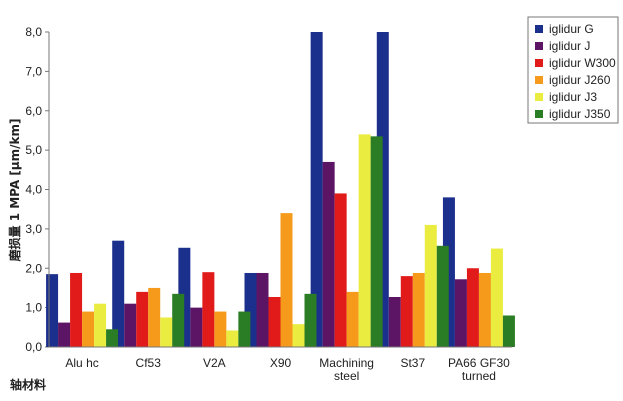 Image resolution: width=623 pixels, height=401 pixels. Describe the element at coordinates (346, 363) in the screenshot. I see `x-tick-label: Machining` at that location.